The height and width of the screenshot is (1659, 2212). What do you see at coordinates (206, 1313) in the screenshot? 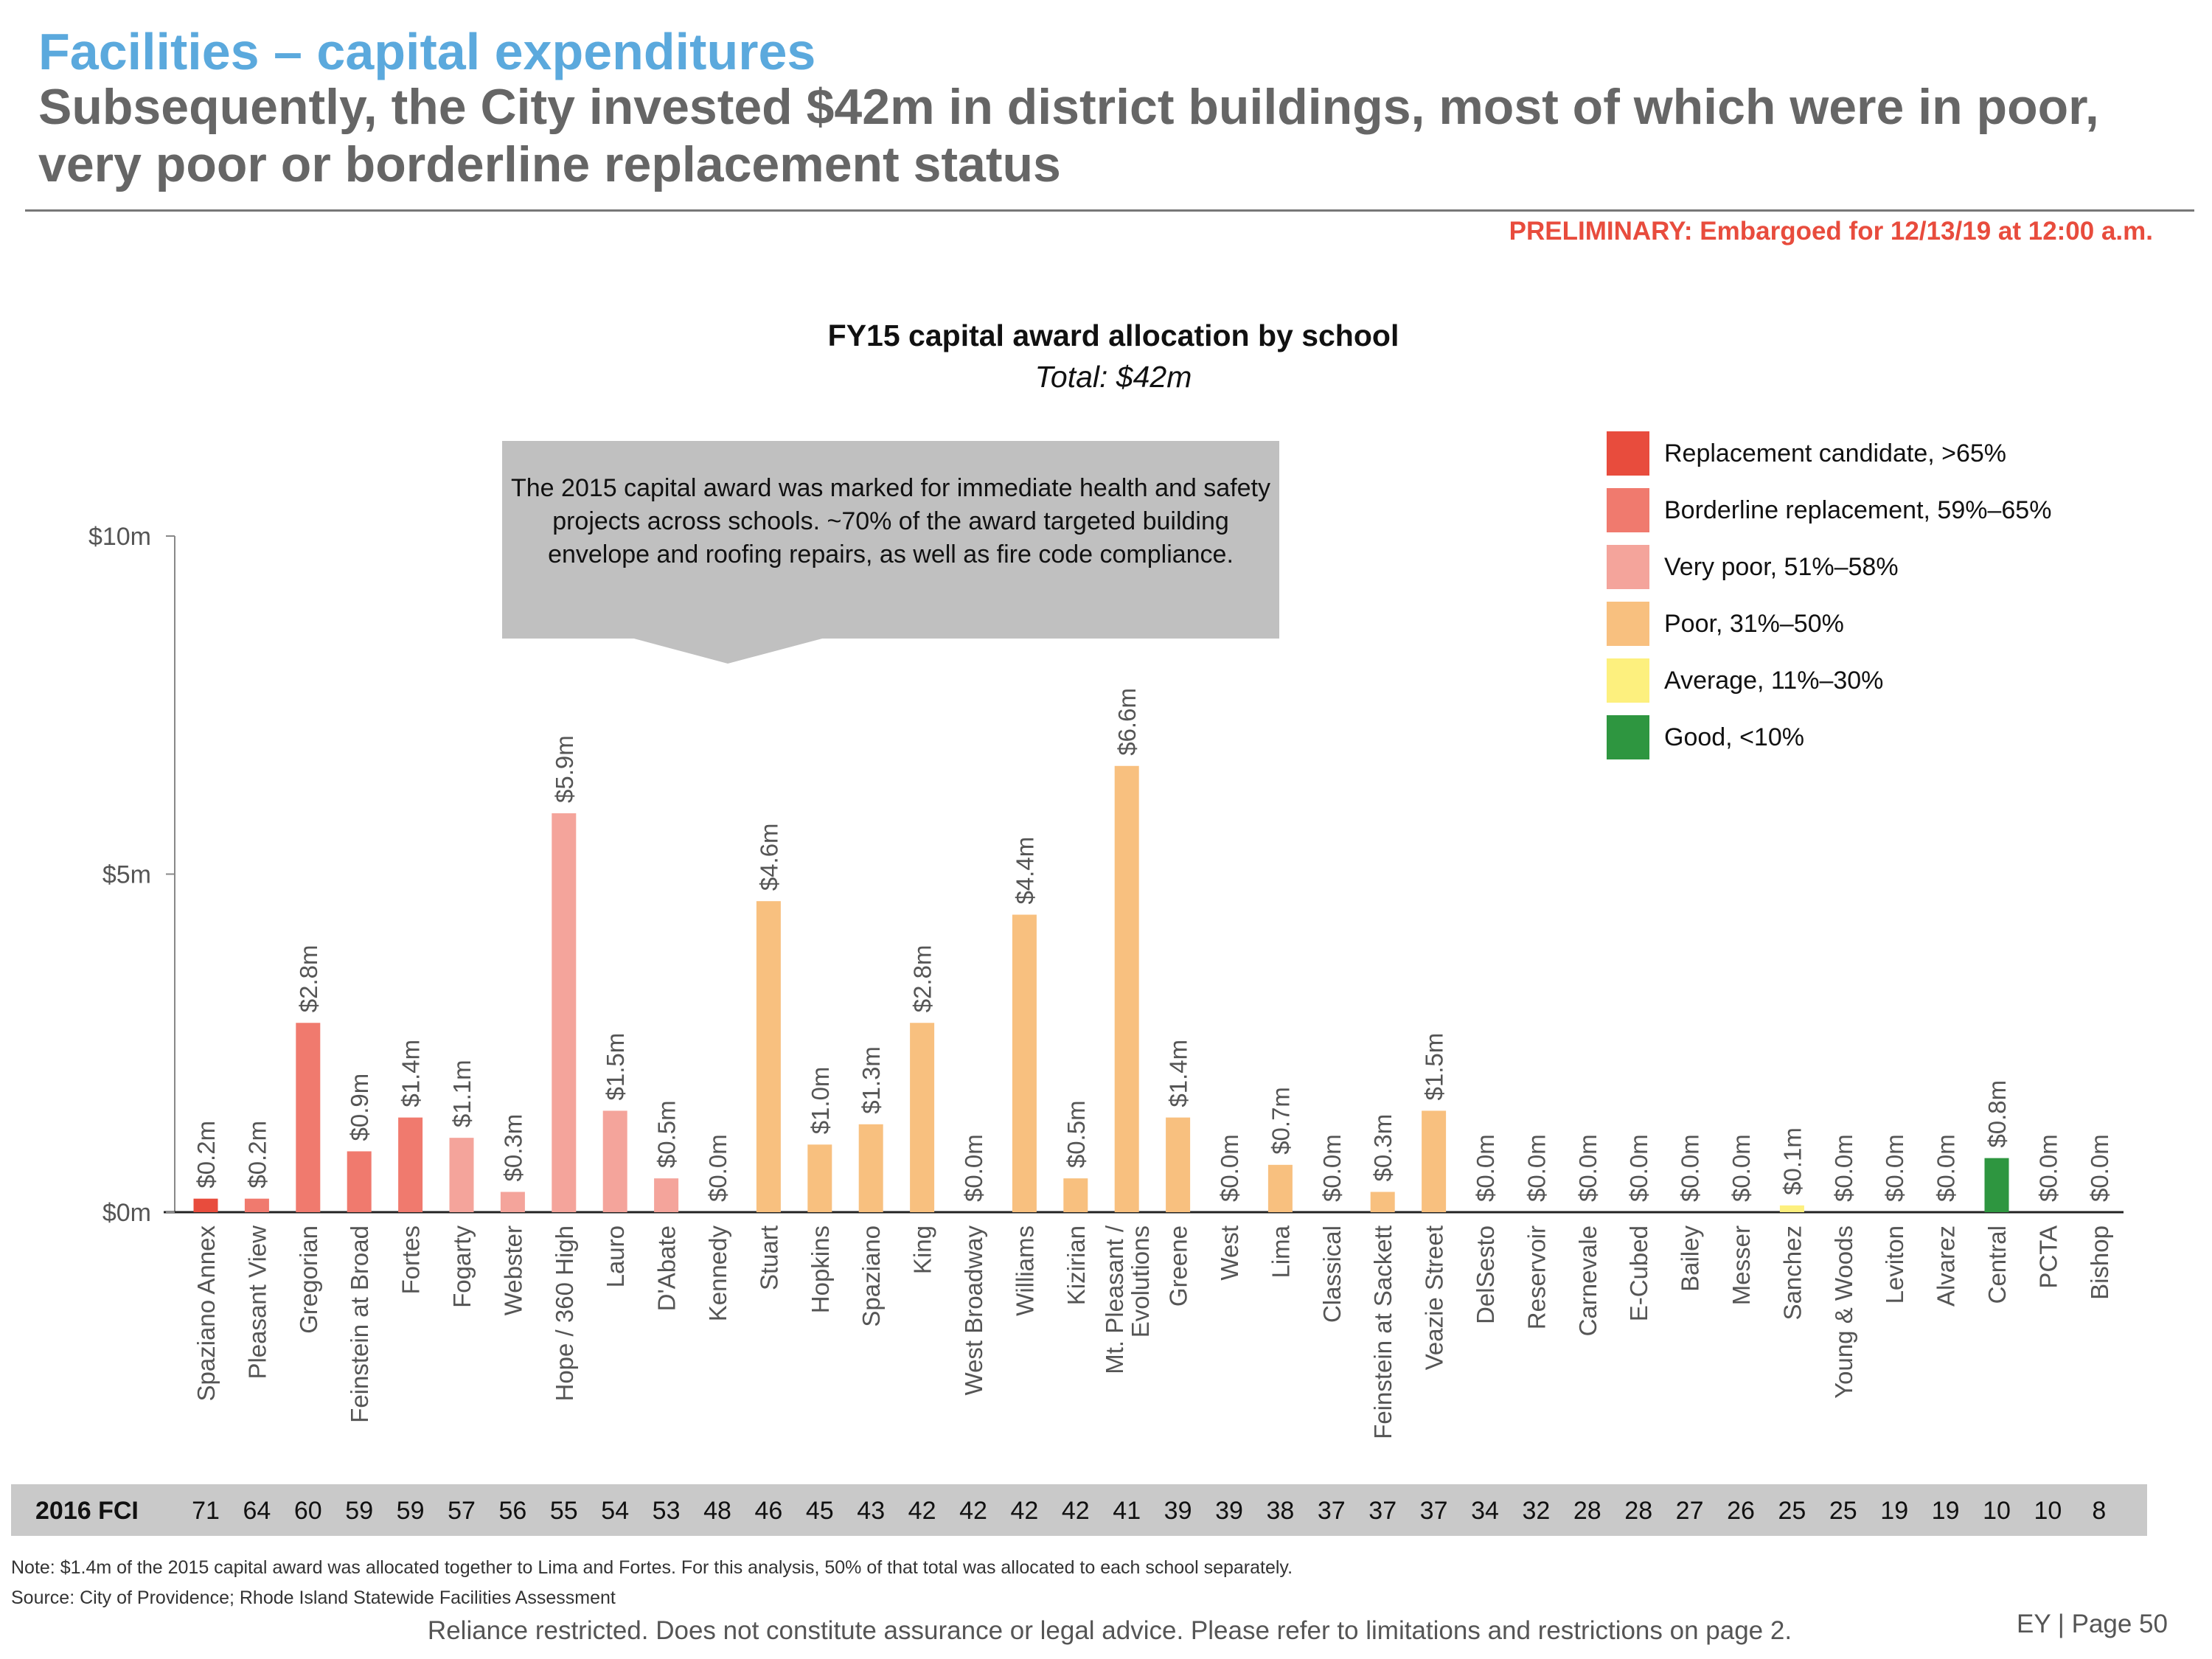
I see `category-label: Spaziano Annex` at bounding box center [206, 1313].